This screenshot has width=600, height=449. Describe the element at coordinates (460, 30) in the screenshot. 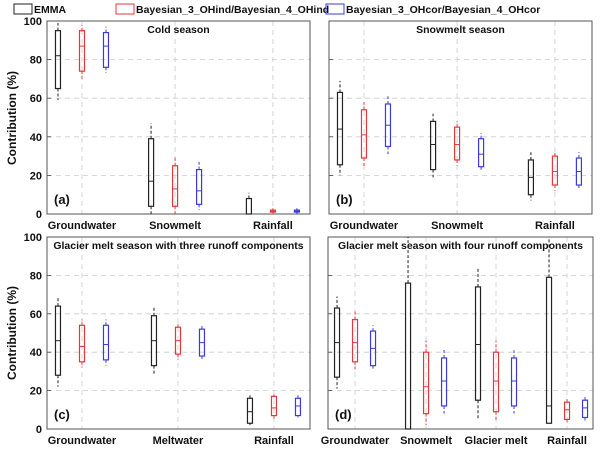

I see `panel-title: Snowmelt season` at that location.